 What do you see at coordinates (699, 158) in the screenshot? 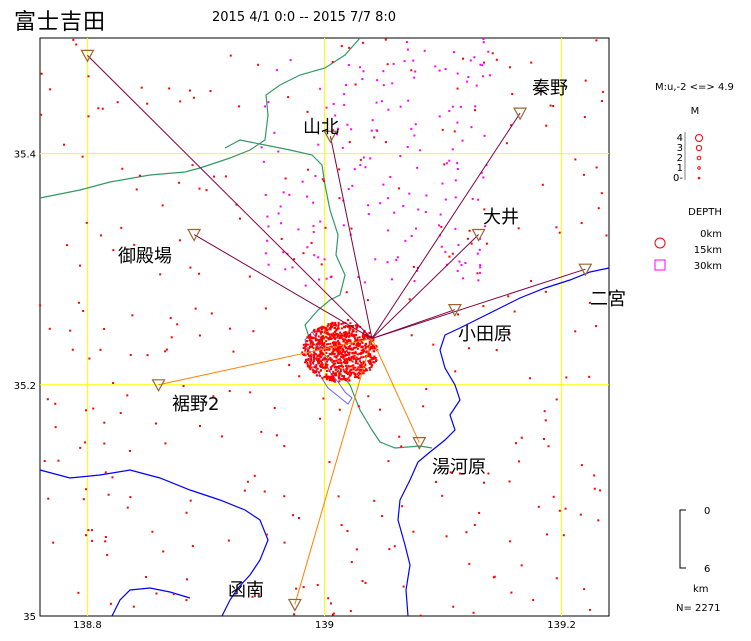
I see `magnitude-symbol` at bounding box center [699, 158].